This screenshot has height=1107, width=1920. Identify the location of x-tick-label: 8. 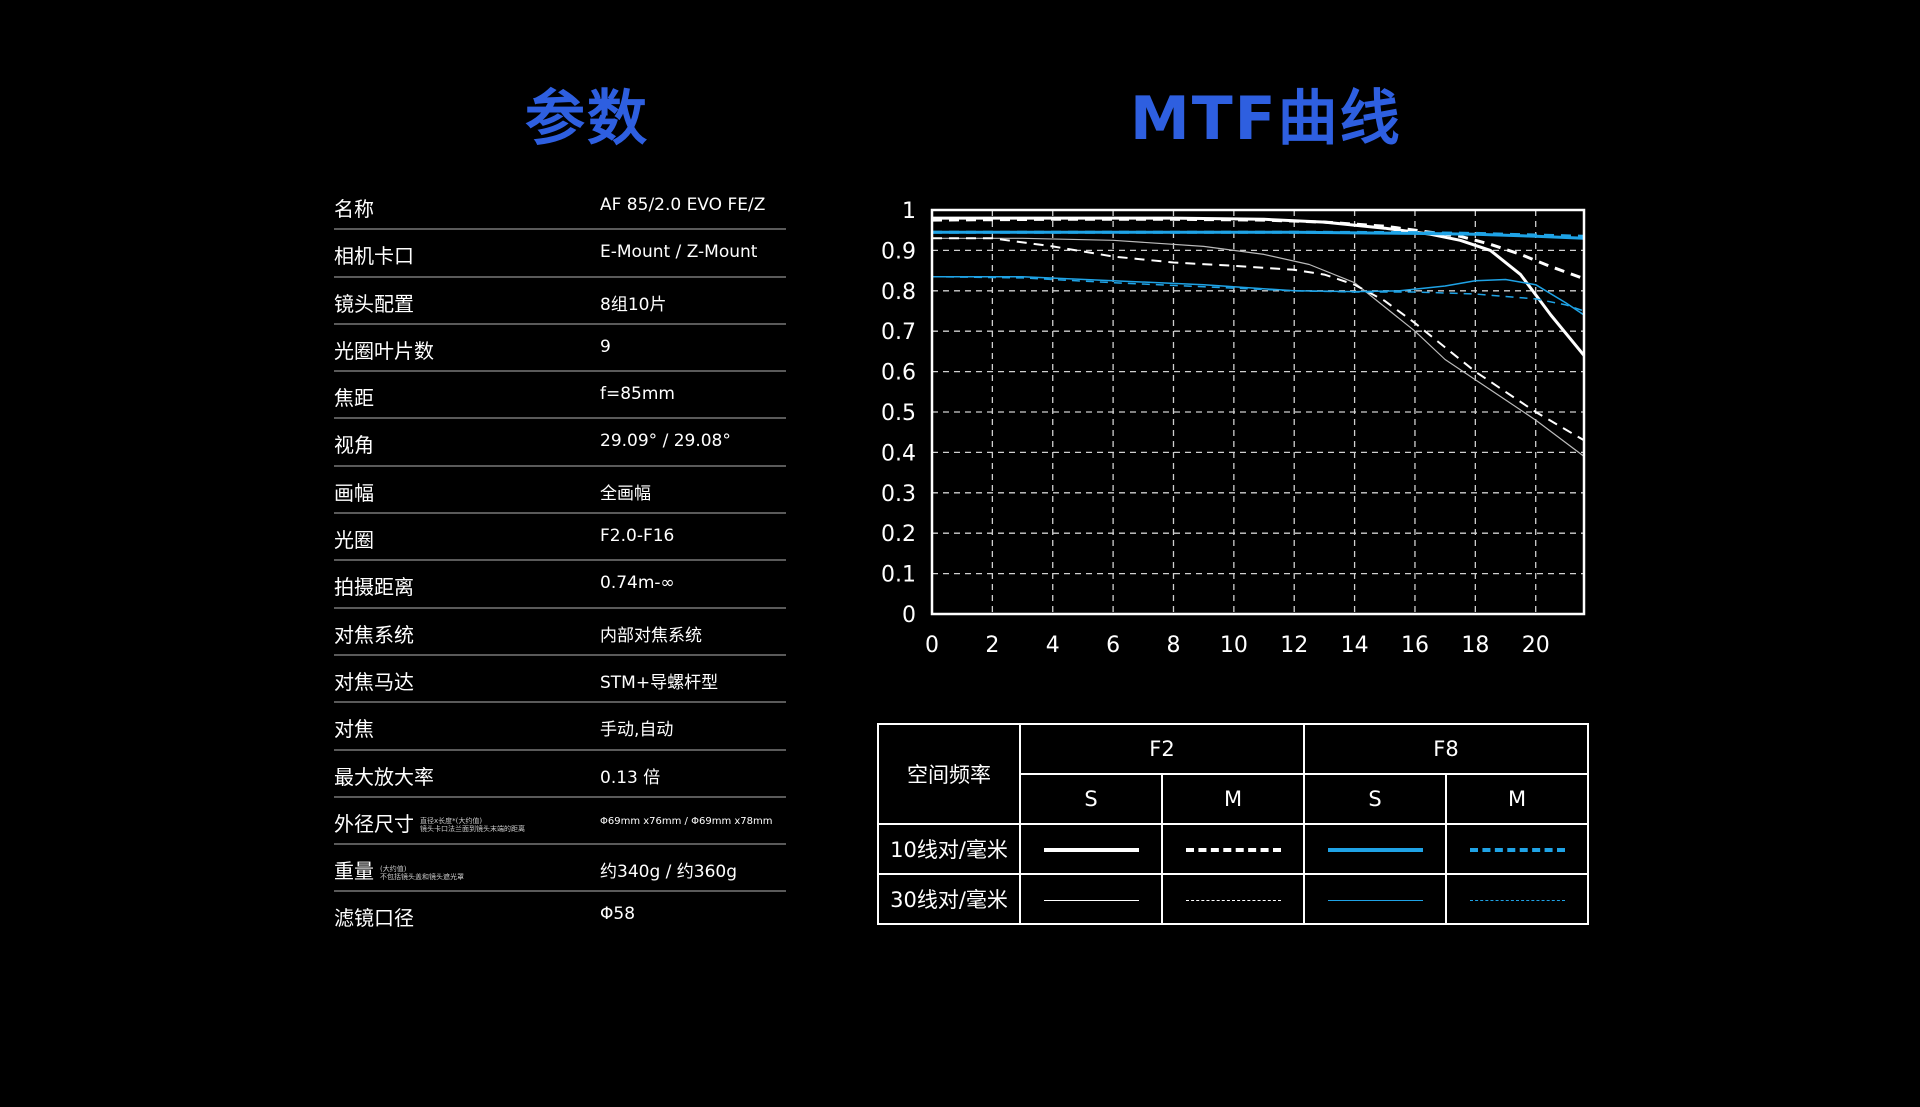
(1173, 645).